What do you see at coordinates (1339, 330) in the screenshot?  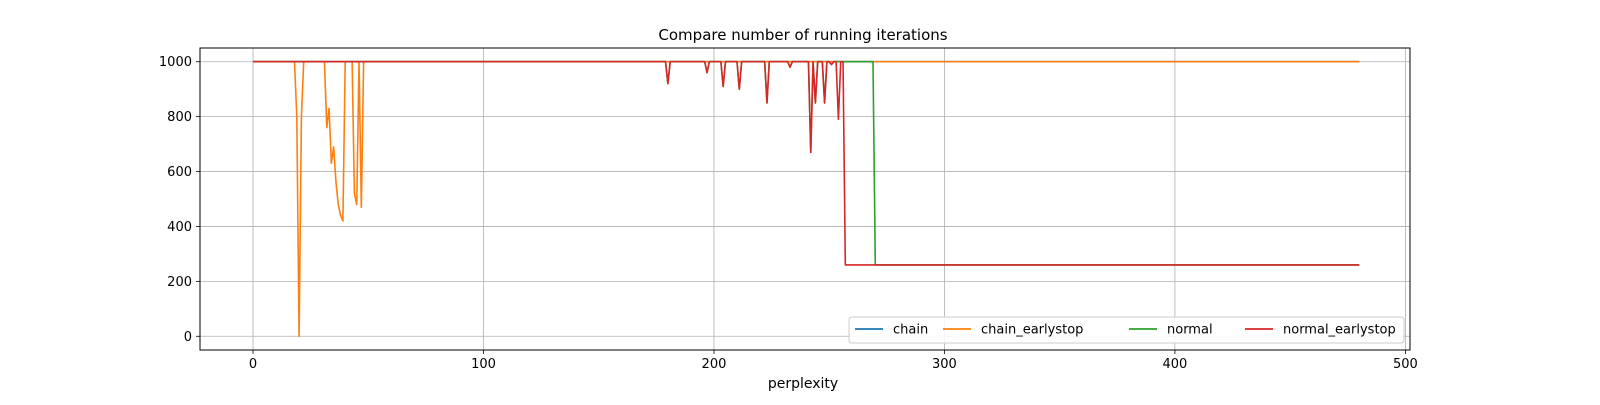 I see `legend-label: normal_earlystop` at bounding box center [1339, 330].